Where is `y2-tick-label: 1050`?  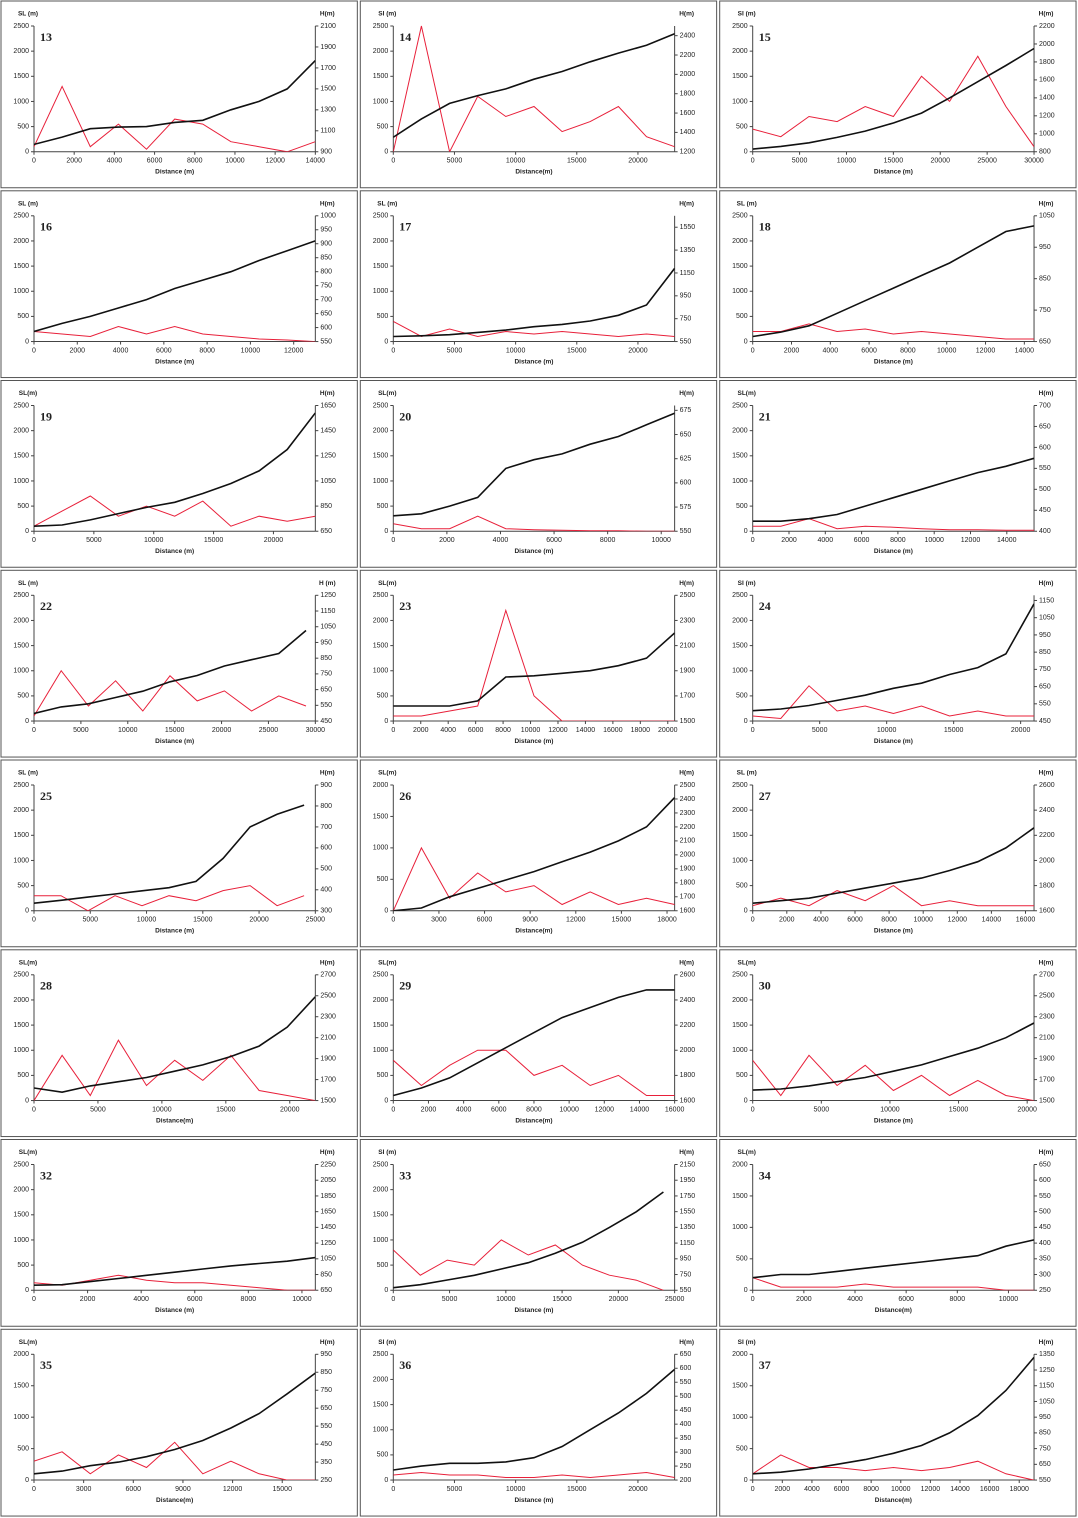 y2-tick-label: 1050 is located at coordinates (1047, 618).